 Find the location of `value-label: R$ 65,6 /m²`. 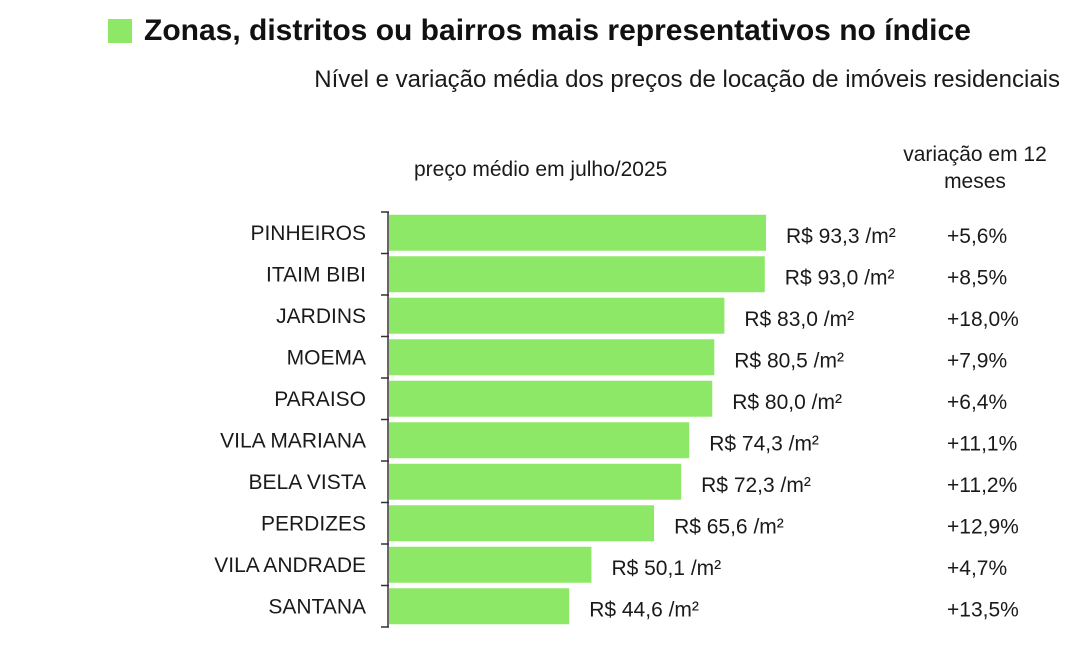

value-label: R$ 65,6 /m² is located at coordinates (729, 526).